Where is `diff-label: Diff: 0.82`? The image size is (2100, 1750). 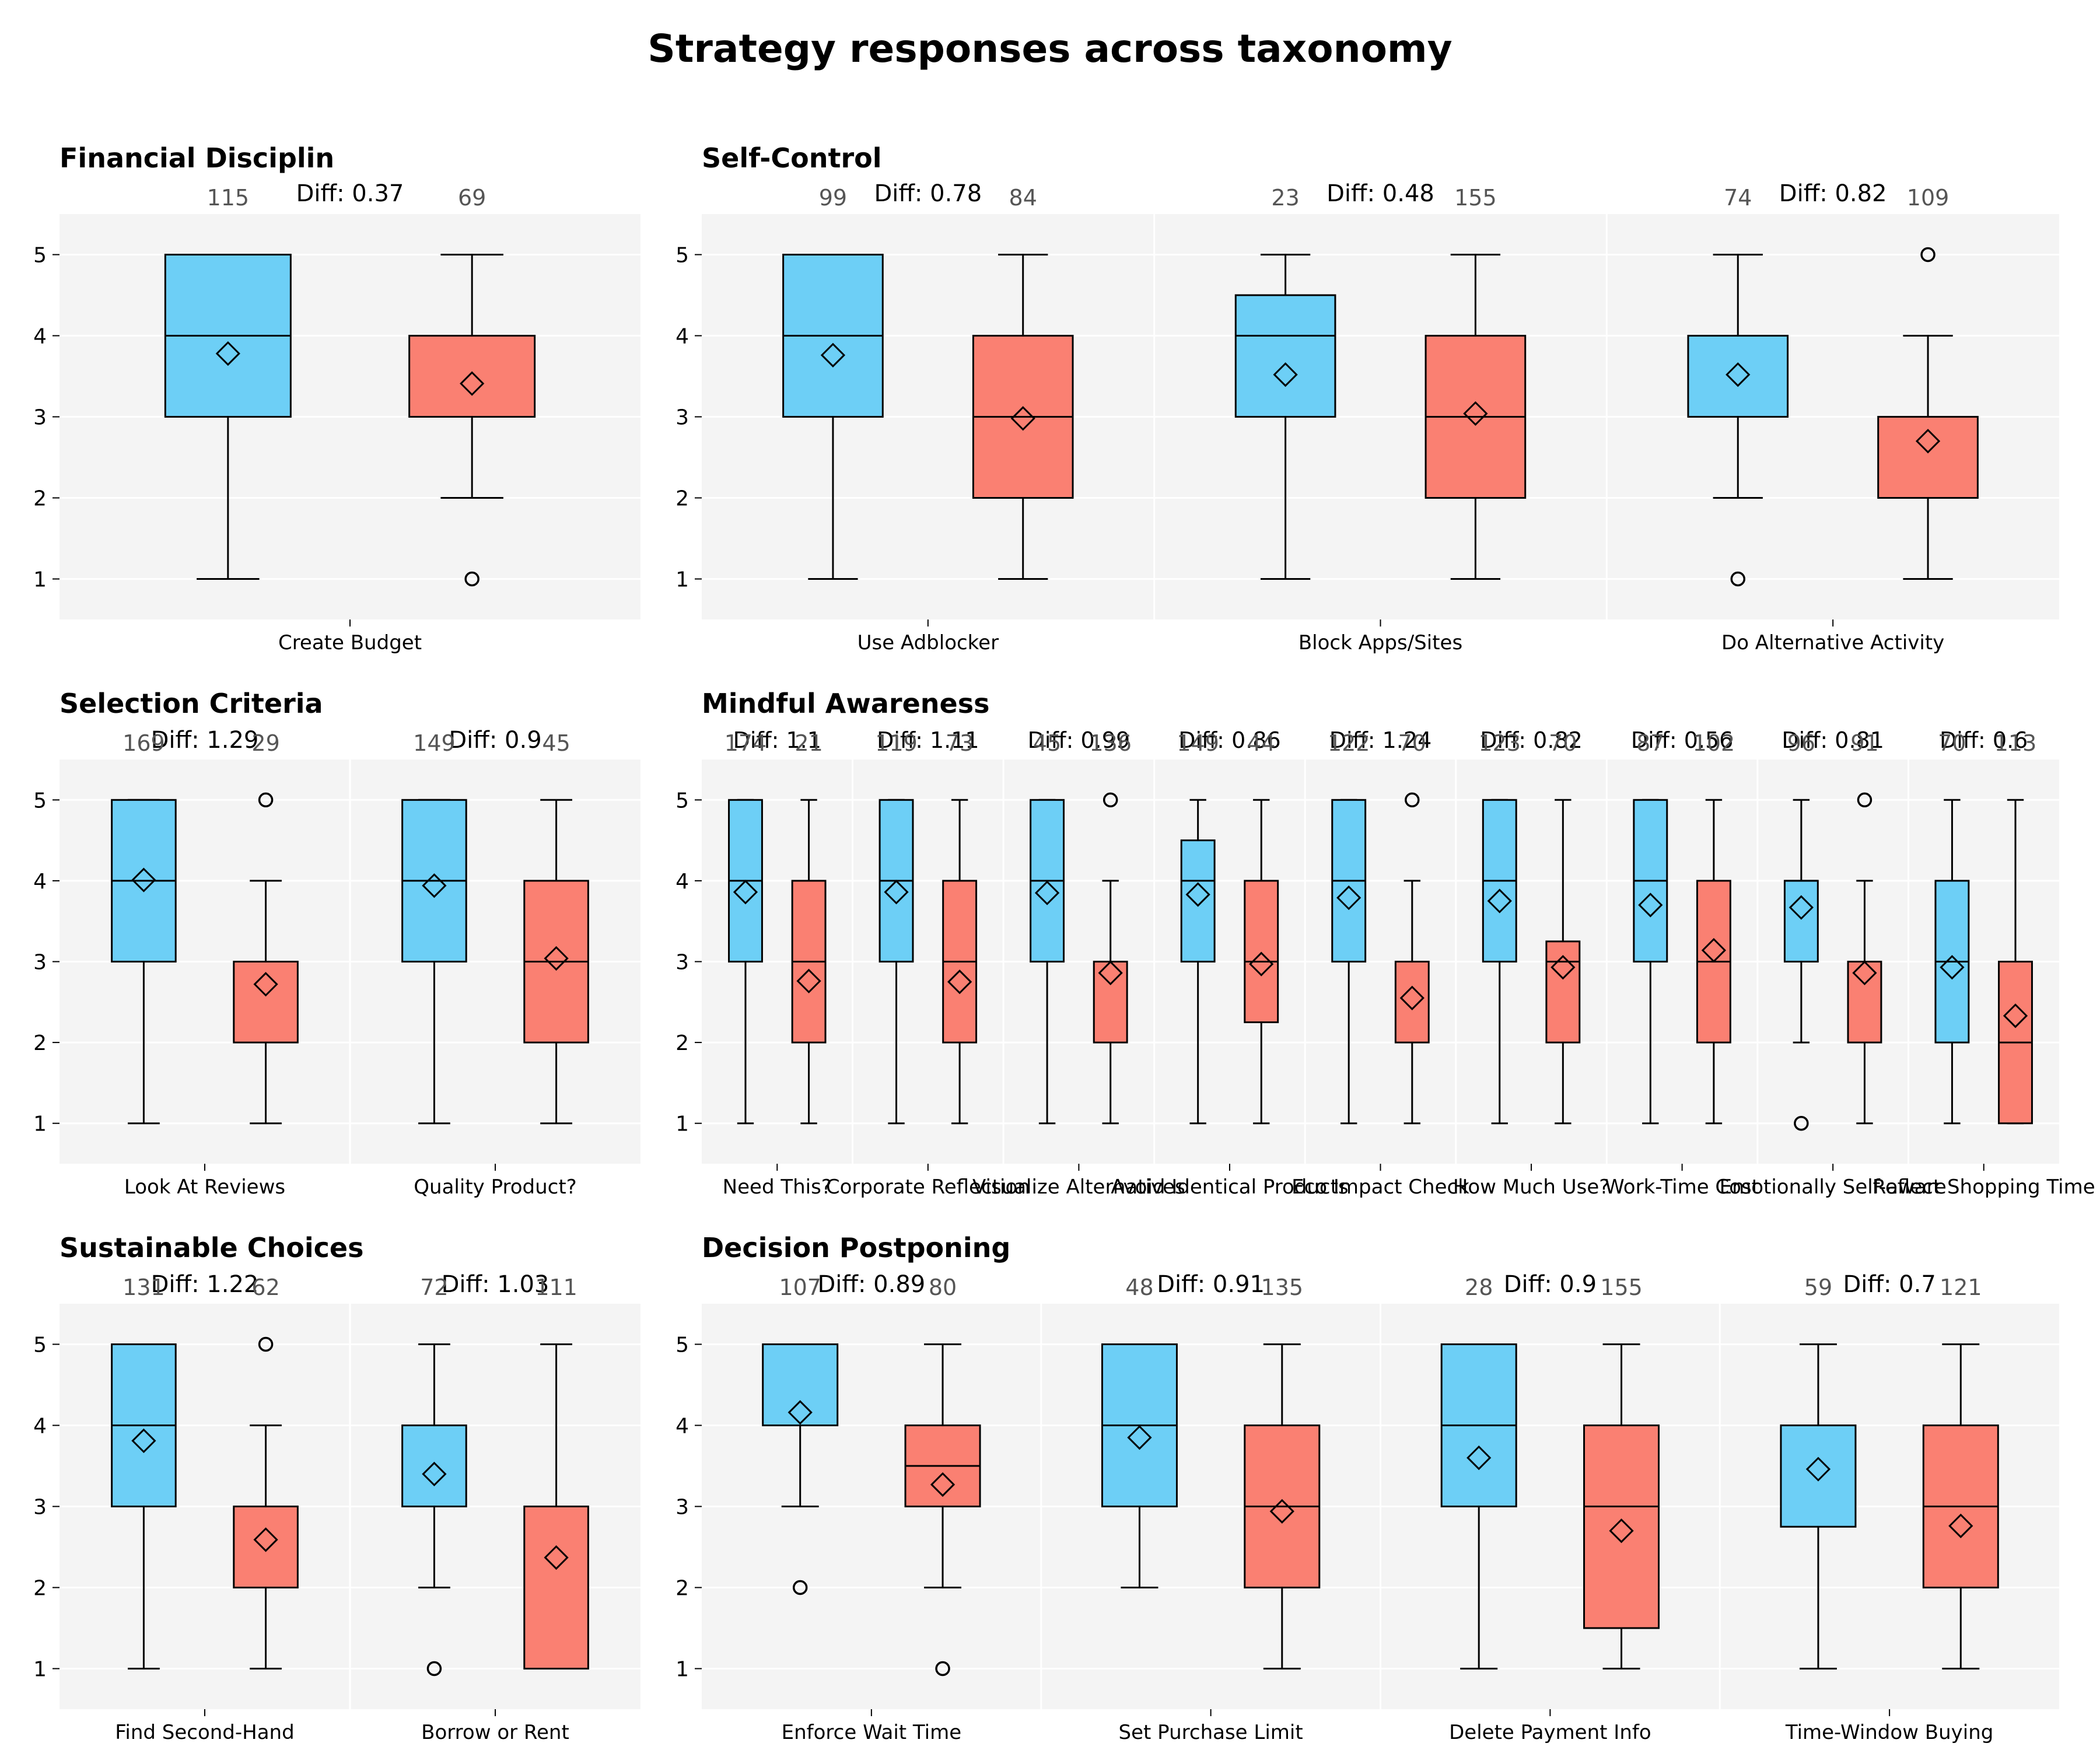
diff-label: Diff: 0.82 is located at coordinates (1531, 740).